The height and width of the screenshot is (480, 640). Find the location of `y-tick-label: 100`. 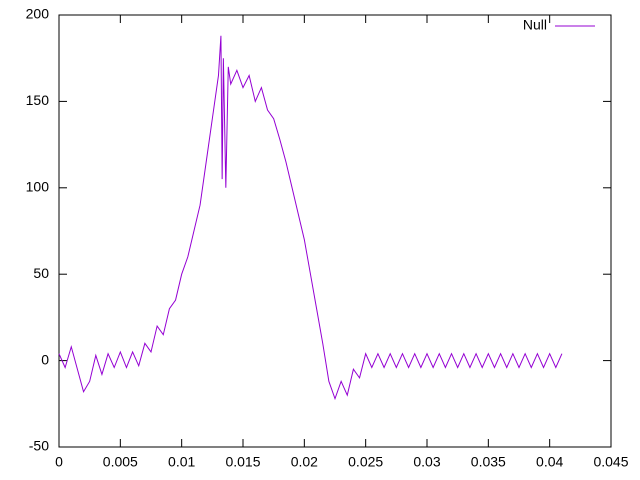

y-tick-label: 100 is located at coordinates (38, 187).